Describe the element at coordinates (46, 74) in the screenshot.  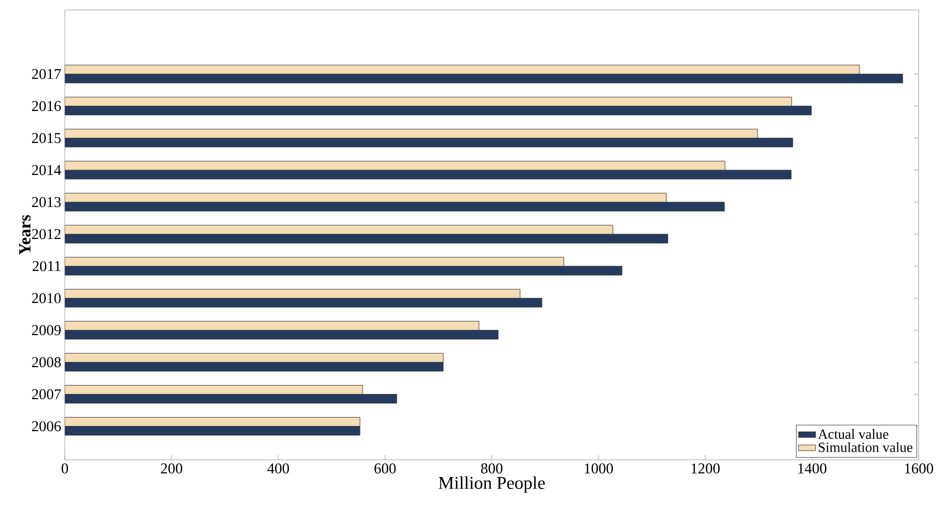
I see `y-tick-label: 2017` at that location.